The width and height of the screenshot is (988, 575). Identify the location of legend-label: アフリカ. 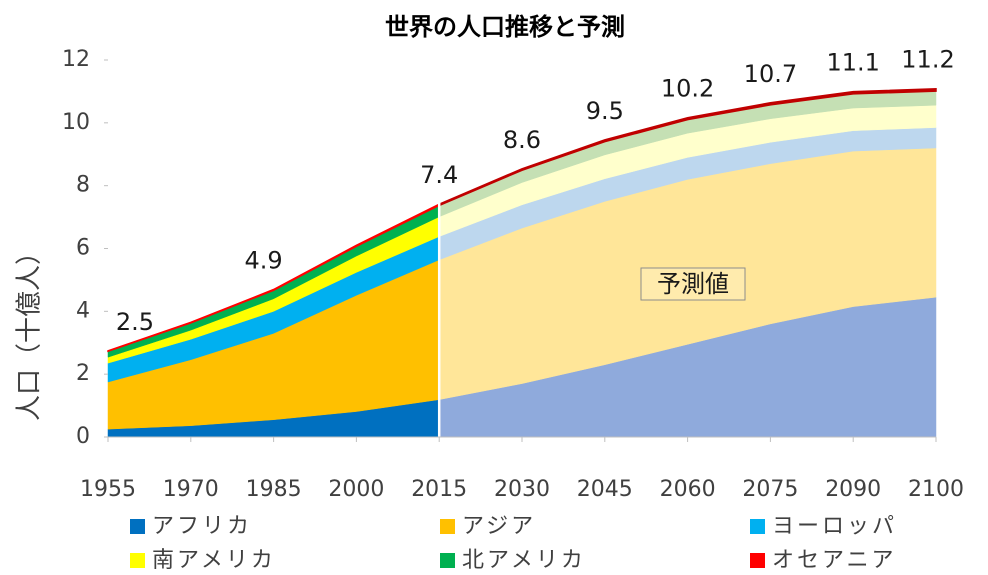
(202, 526).